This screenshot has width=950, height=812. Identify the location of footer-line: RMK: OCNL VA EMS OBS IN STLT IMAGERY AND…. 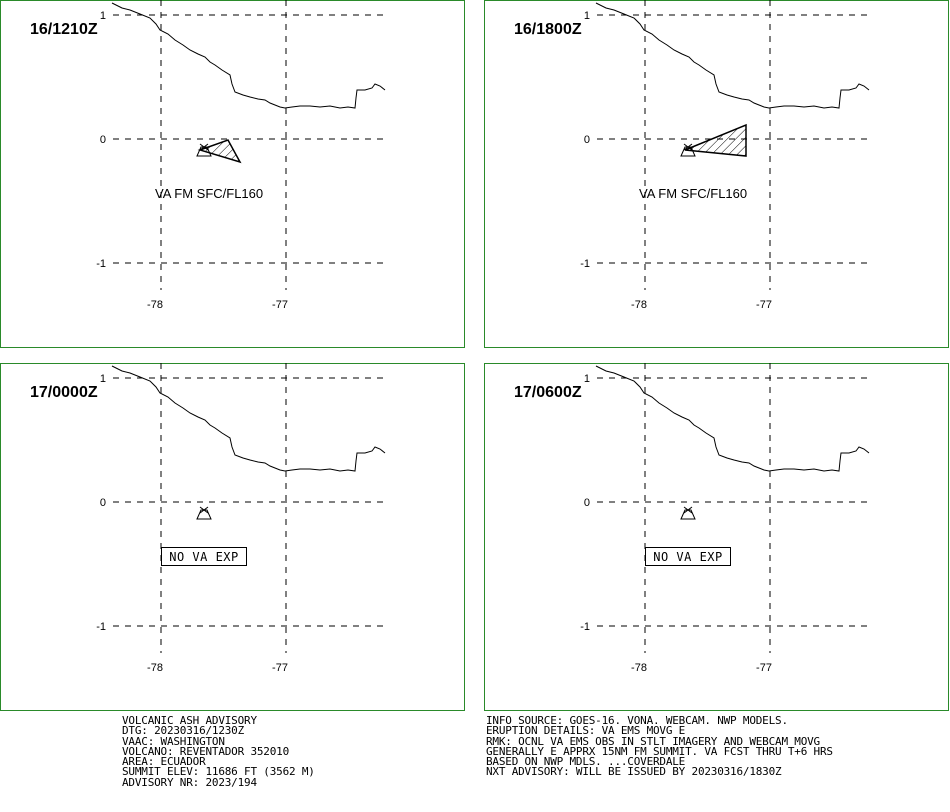
(653, 741).